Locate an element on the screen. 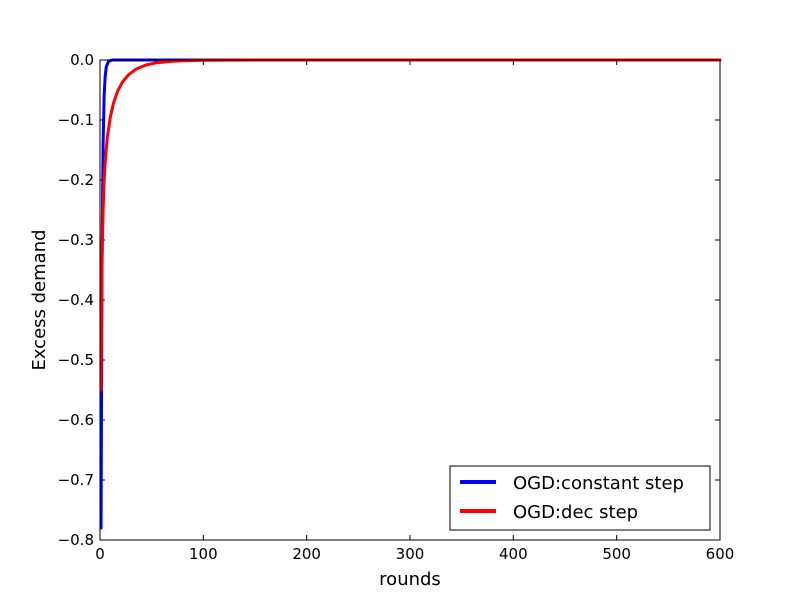 The width and height of the screenshot is (800, 600). y-tick-label: −0.4 is located at coordinates (76, 300).